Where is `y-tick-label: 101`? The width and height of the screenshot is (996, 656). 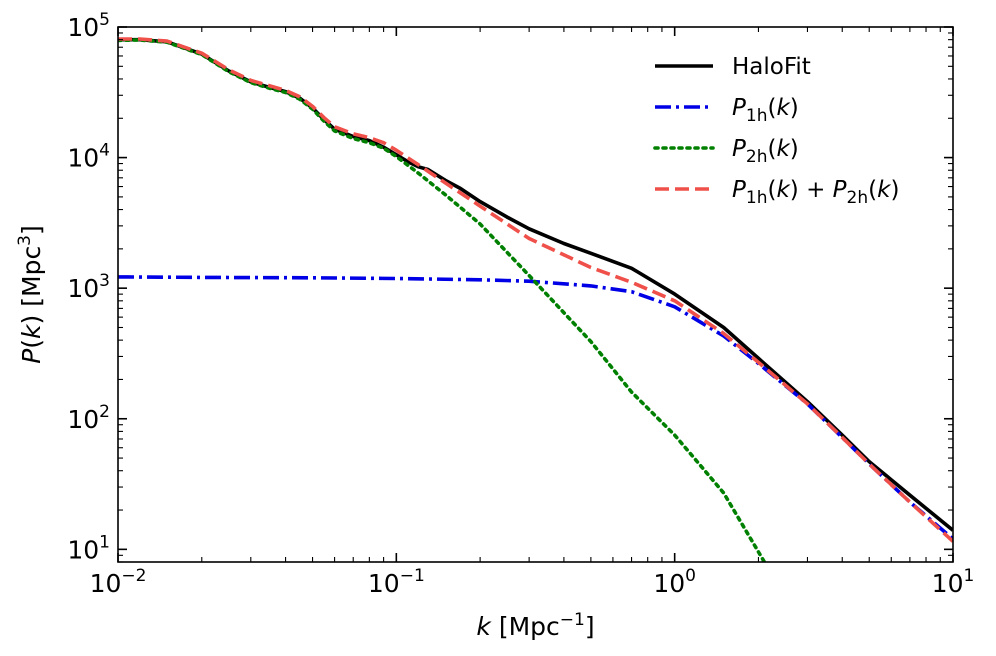
y-tick-label: 101 is located at coordinates (88, 548).